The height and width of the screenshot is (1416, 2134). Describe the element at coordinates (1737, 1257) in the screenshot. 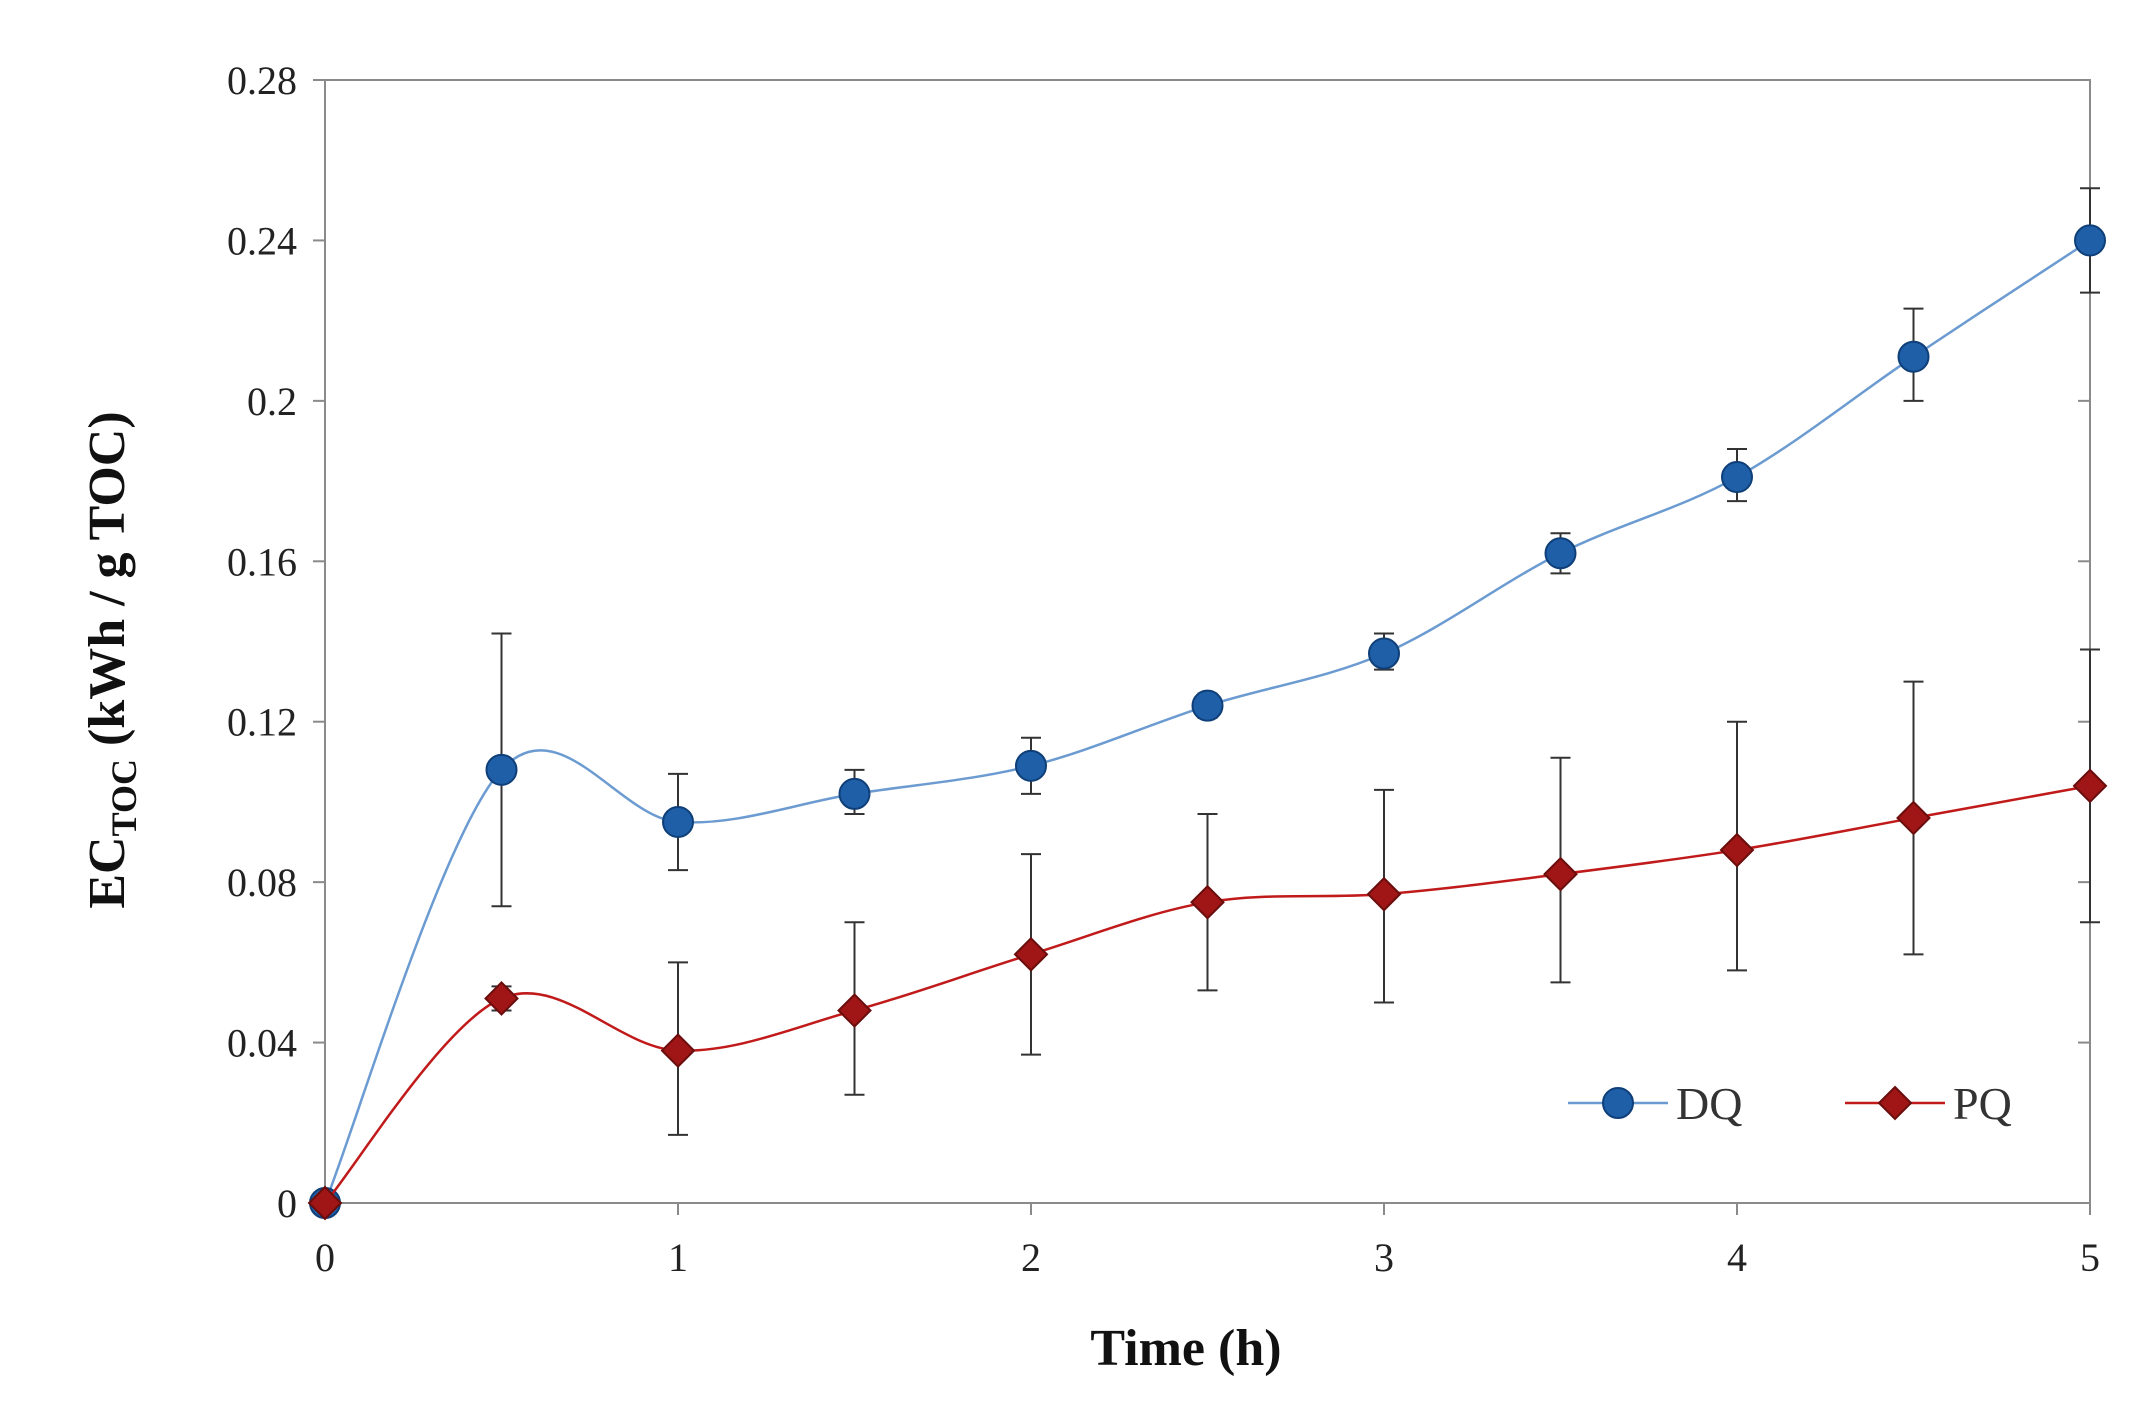

I see `x-tick-label: 4` at that location.